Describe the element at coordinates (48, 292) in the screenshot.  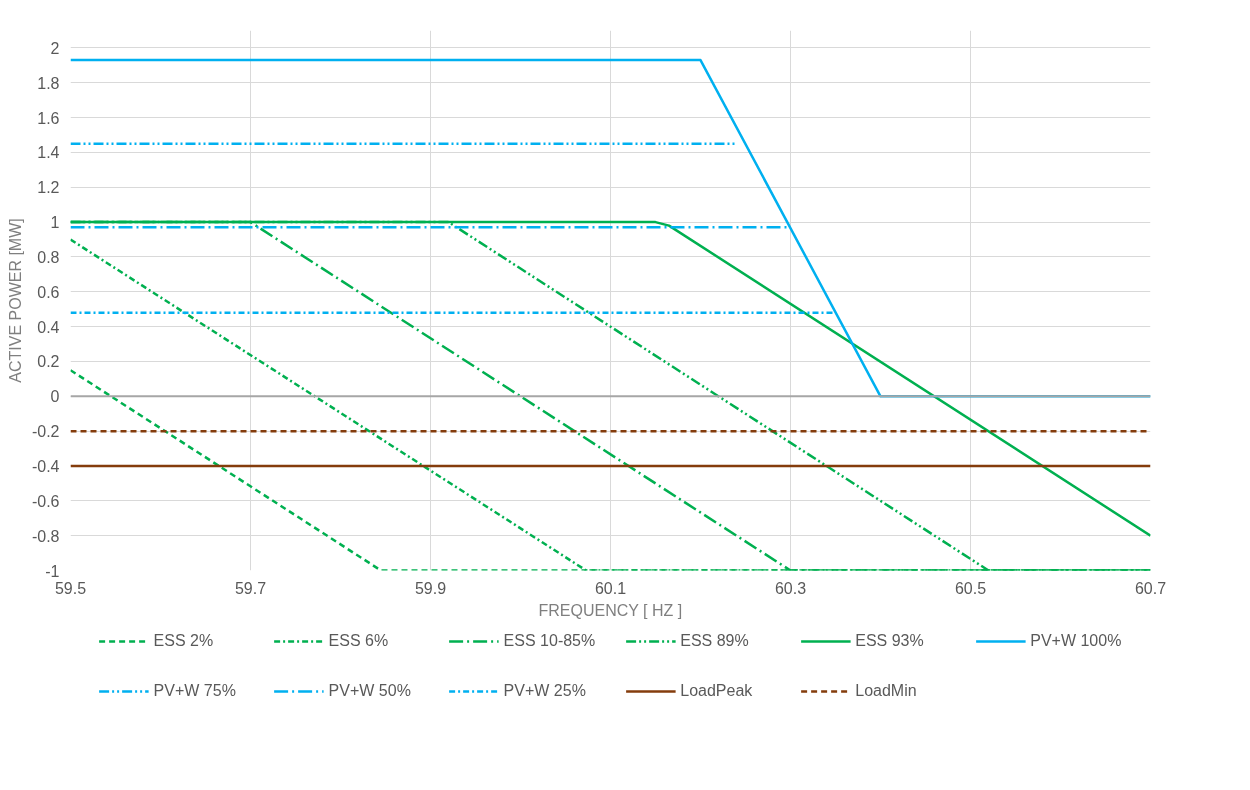
I see `y-tick-label: 0.6` at that location.